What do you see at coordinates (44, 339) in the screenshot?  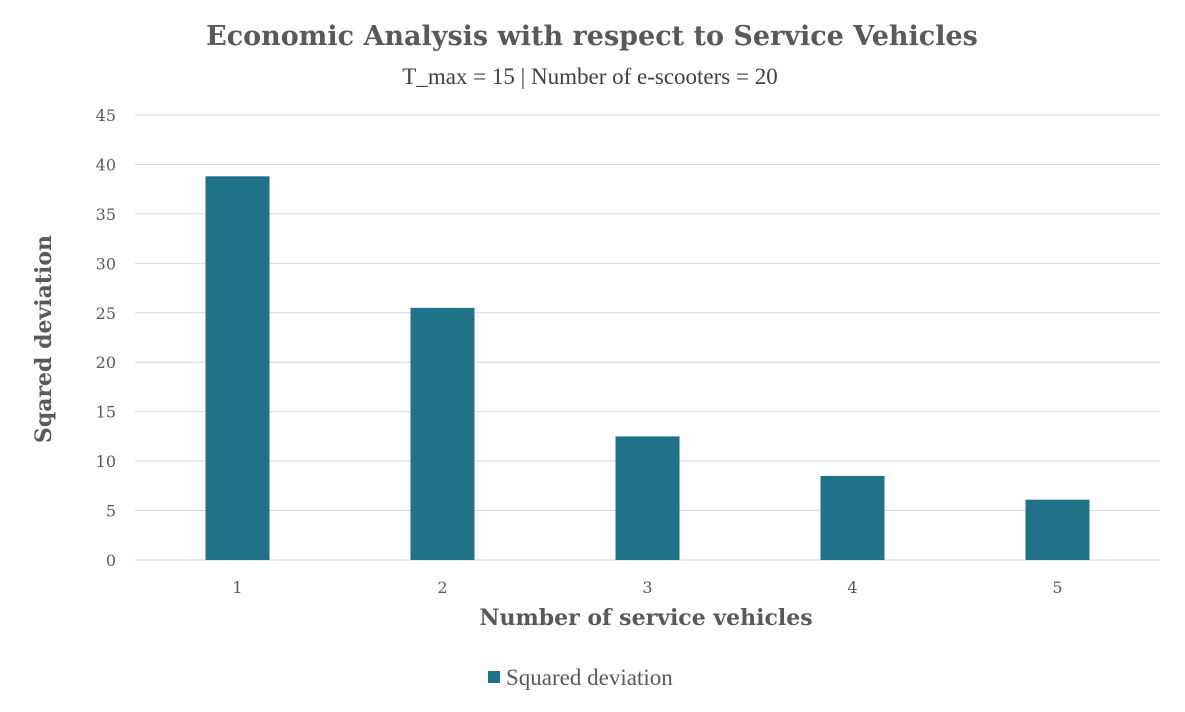 I see `y-axis-title: Sqared deviation` at bounding box center [44, 339].